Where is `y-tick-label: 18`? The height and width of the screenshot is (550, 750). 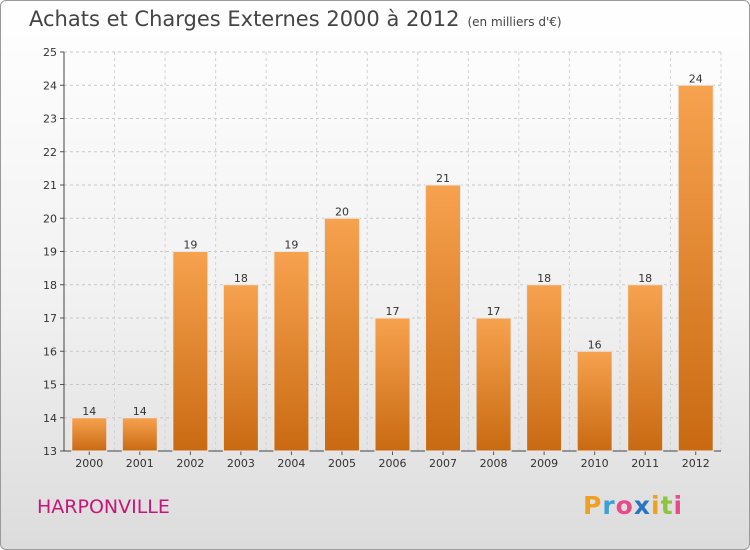
y-tick-label: 18 is located at coordinates (50, 285).